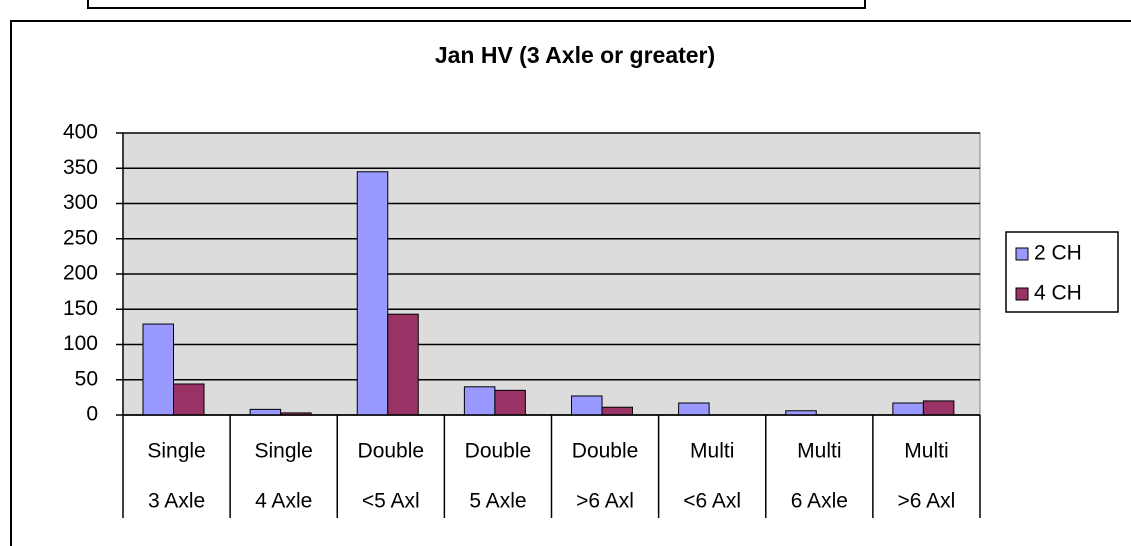 Image resolution: width=1131 pixels, height=546 pixels. I want to click on y-tick-label: 50, so click(86, 378).